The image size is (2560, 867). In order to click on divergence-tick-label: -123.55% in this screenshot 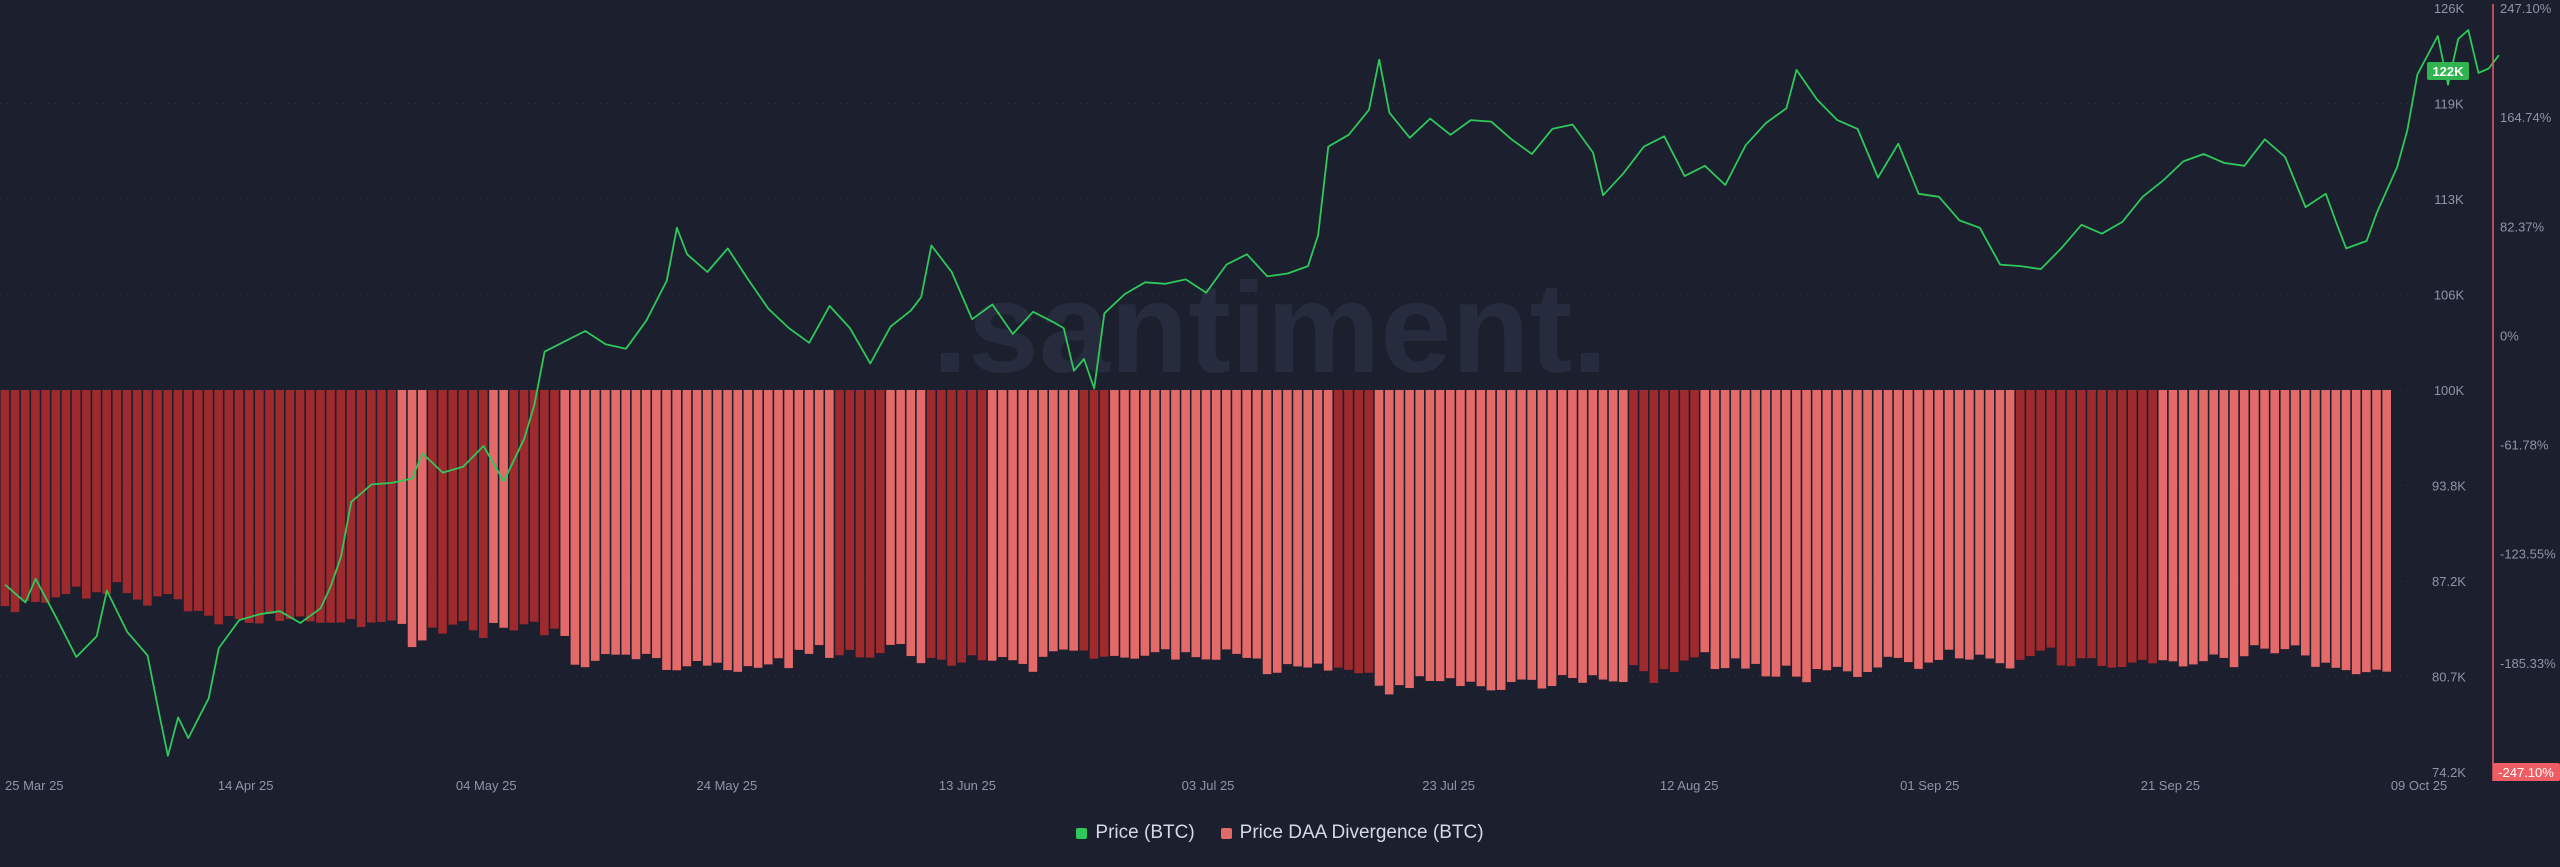, I will do `click(2528, 554)`.